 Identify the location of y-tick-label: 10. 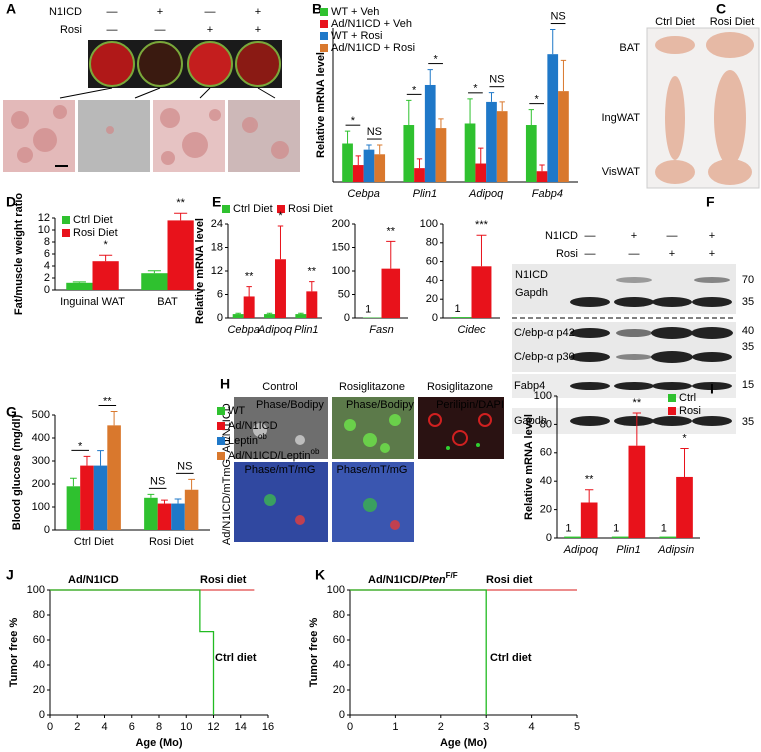
(44, 230).